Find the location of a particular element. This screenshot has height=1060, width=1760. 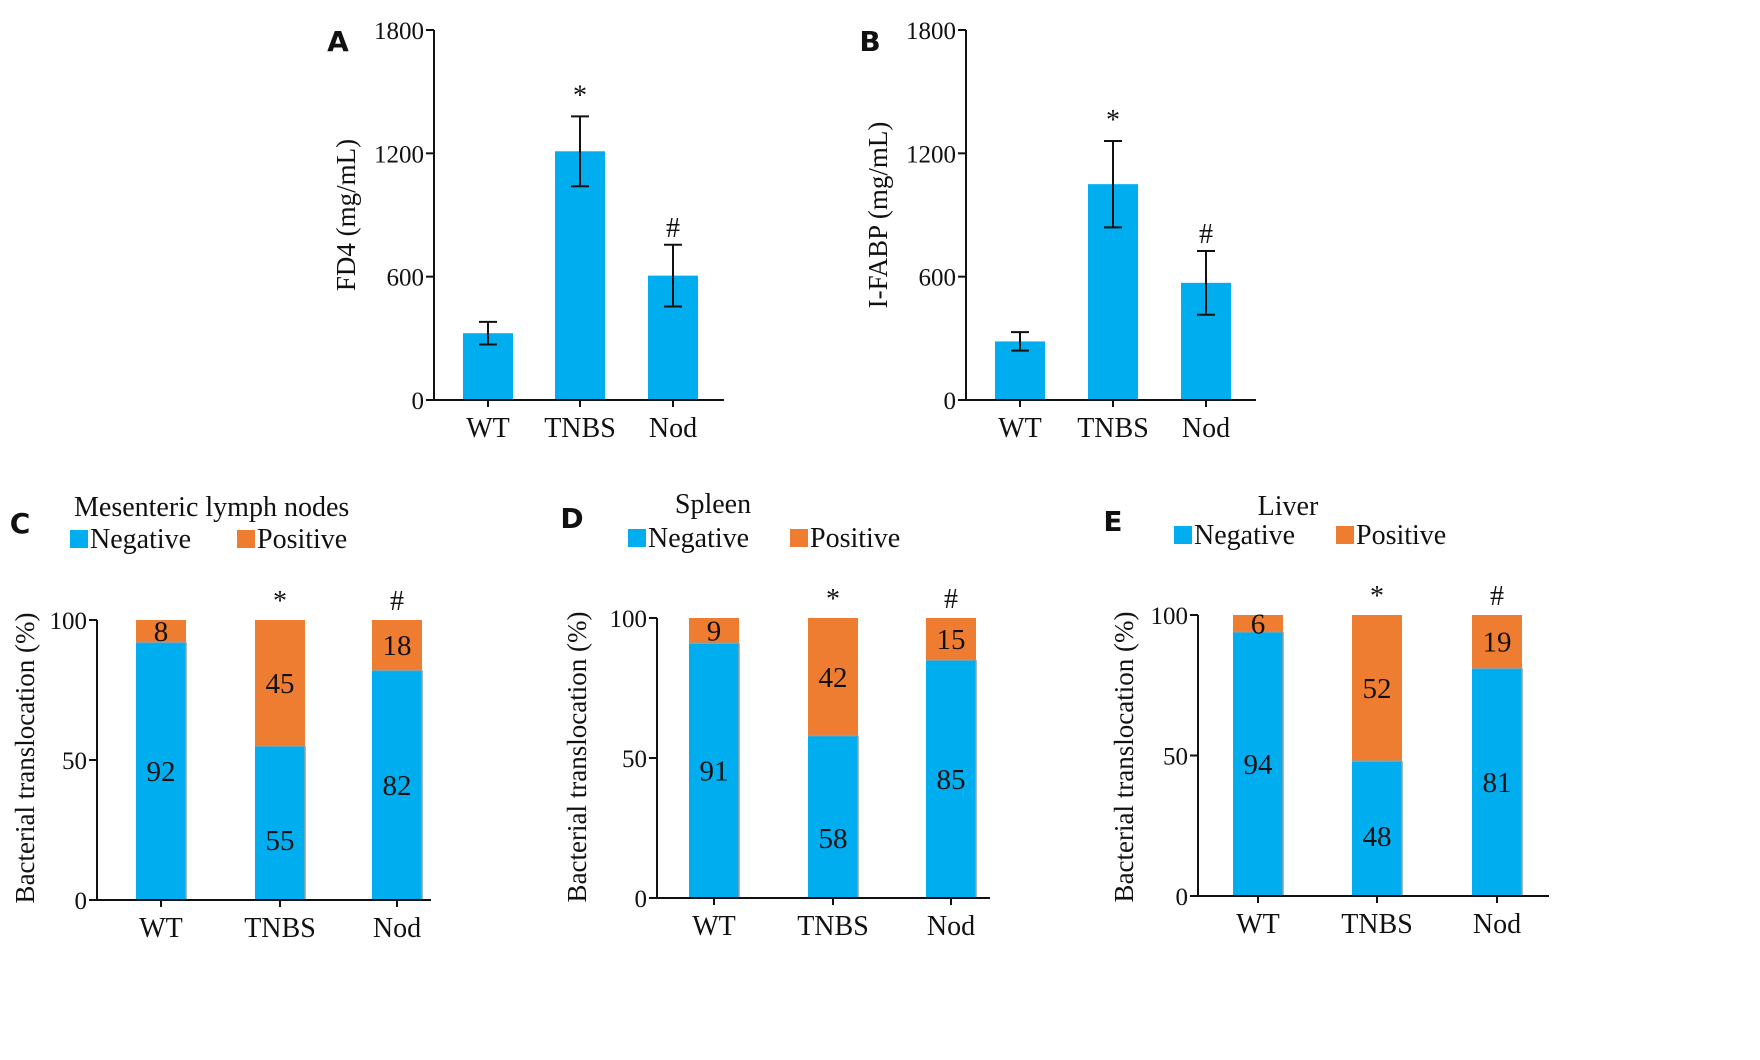

bar-tnbs is located at coordinates (580, 275).